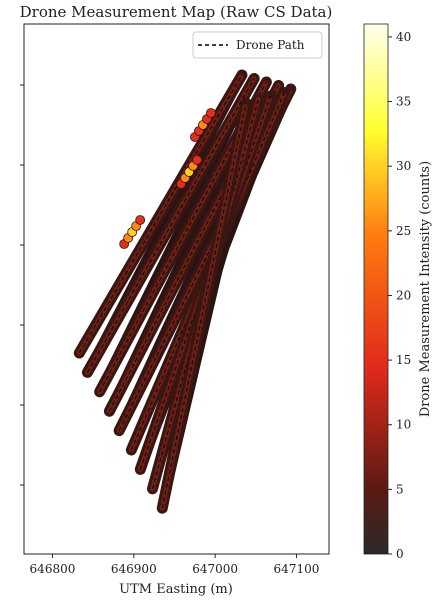 The image size is (441, 610). I want to click on x-axis-ticks: 646800 646900 647000 647100, so click(175, 565).